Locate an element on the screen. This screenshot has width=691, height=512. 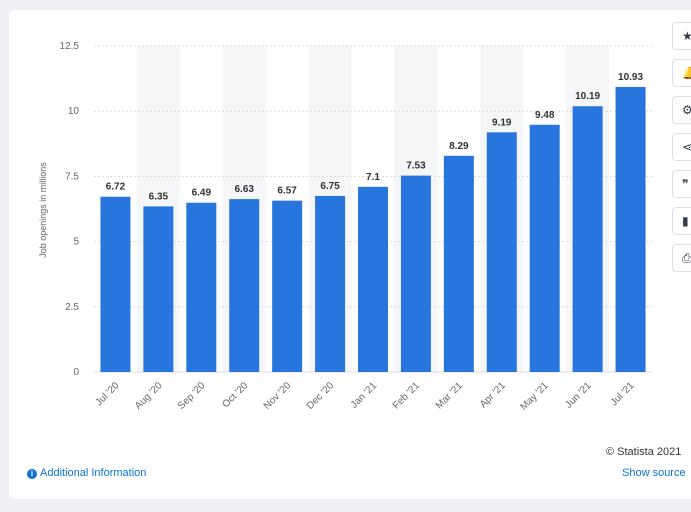
bell-icon: 🔔 is located at coordinates (686, 73).